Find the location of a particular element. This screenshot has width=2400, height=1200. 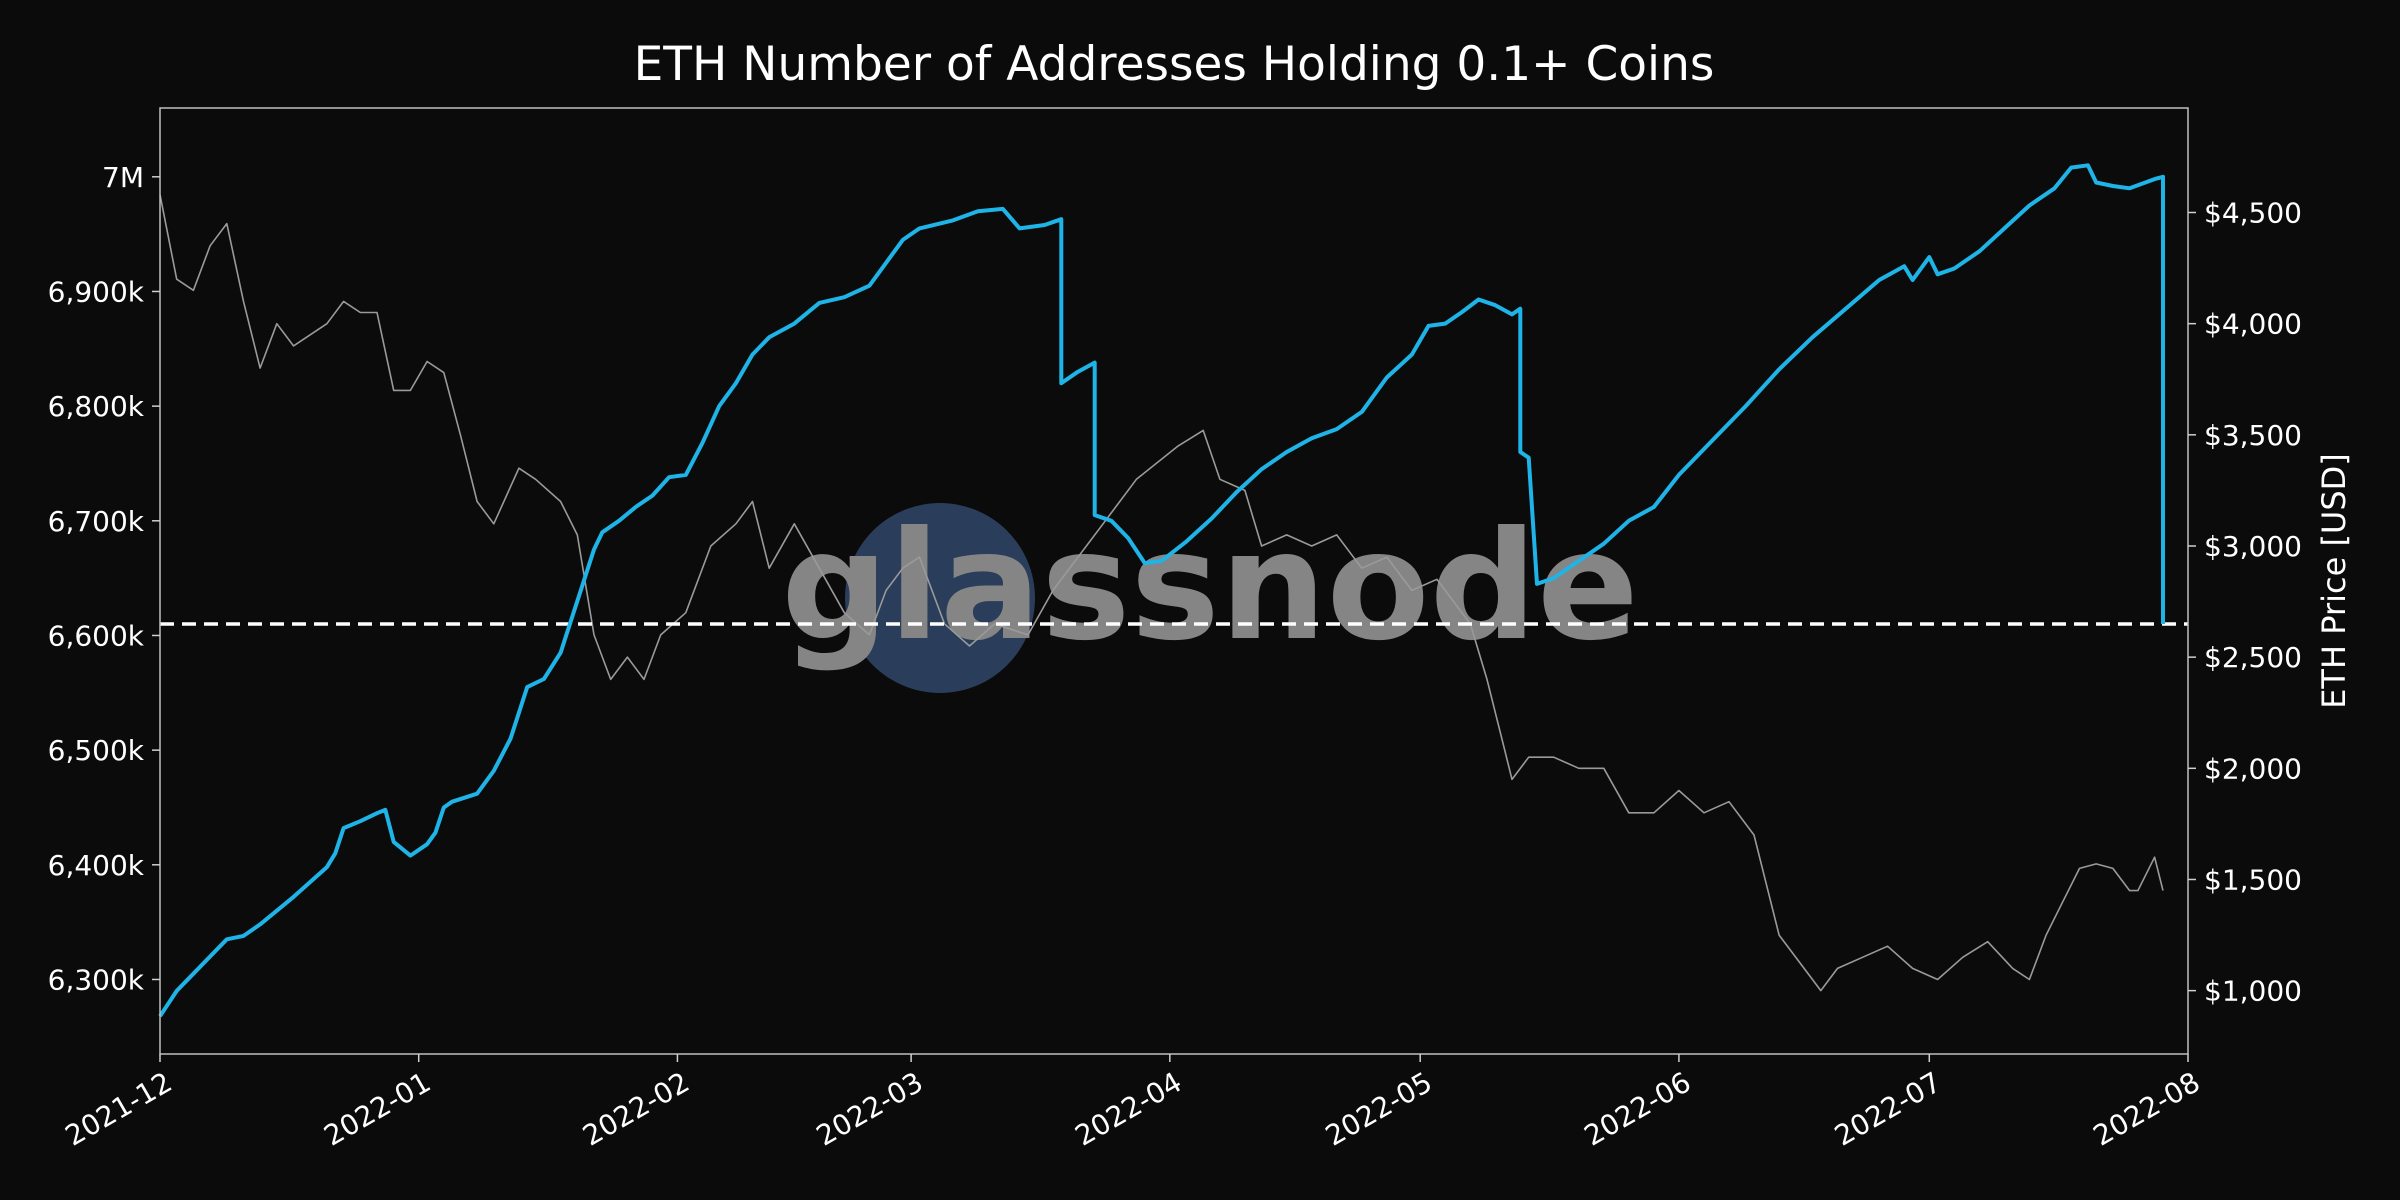

y-right-tick-label: $1,000 is located at coordinates (2253, 991).